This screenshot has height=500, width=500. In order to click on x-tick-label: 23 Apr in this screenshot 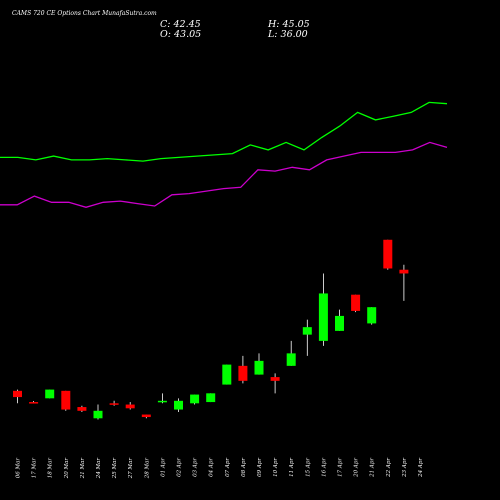, I will do `click(405, 468)`.